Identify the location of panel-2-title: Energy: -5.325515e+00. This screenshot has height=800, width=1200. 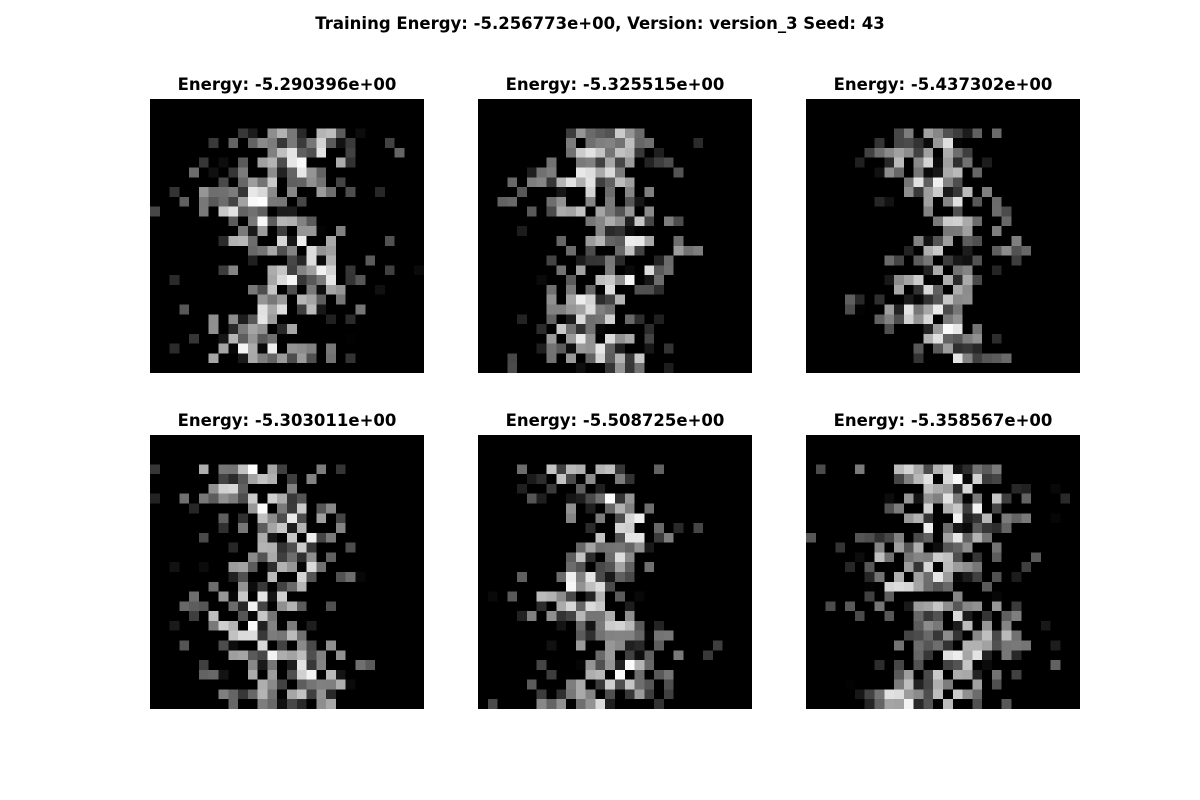
(615, 84).